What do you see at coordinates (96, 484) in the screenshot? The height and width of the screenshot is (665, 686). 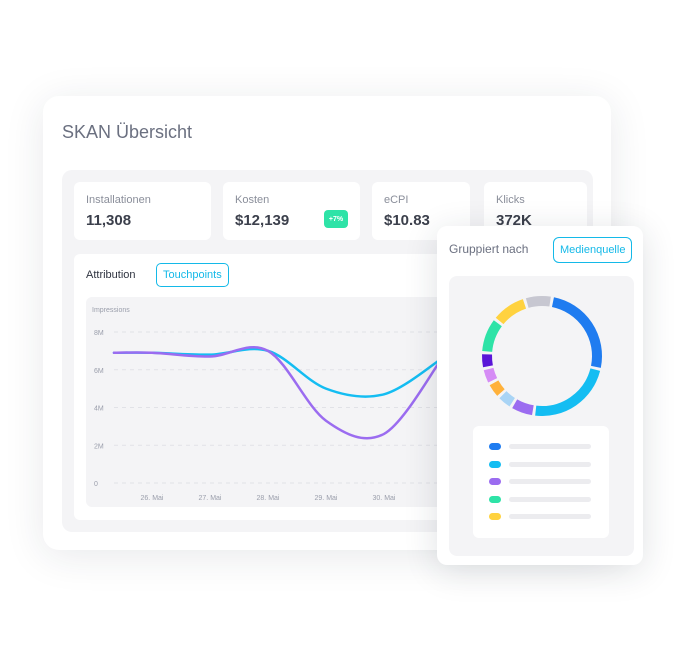 I see `y-tick-label: 0` at bounding box center [96, 484].